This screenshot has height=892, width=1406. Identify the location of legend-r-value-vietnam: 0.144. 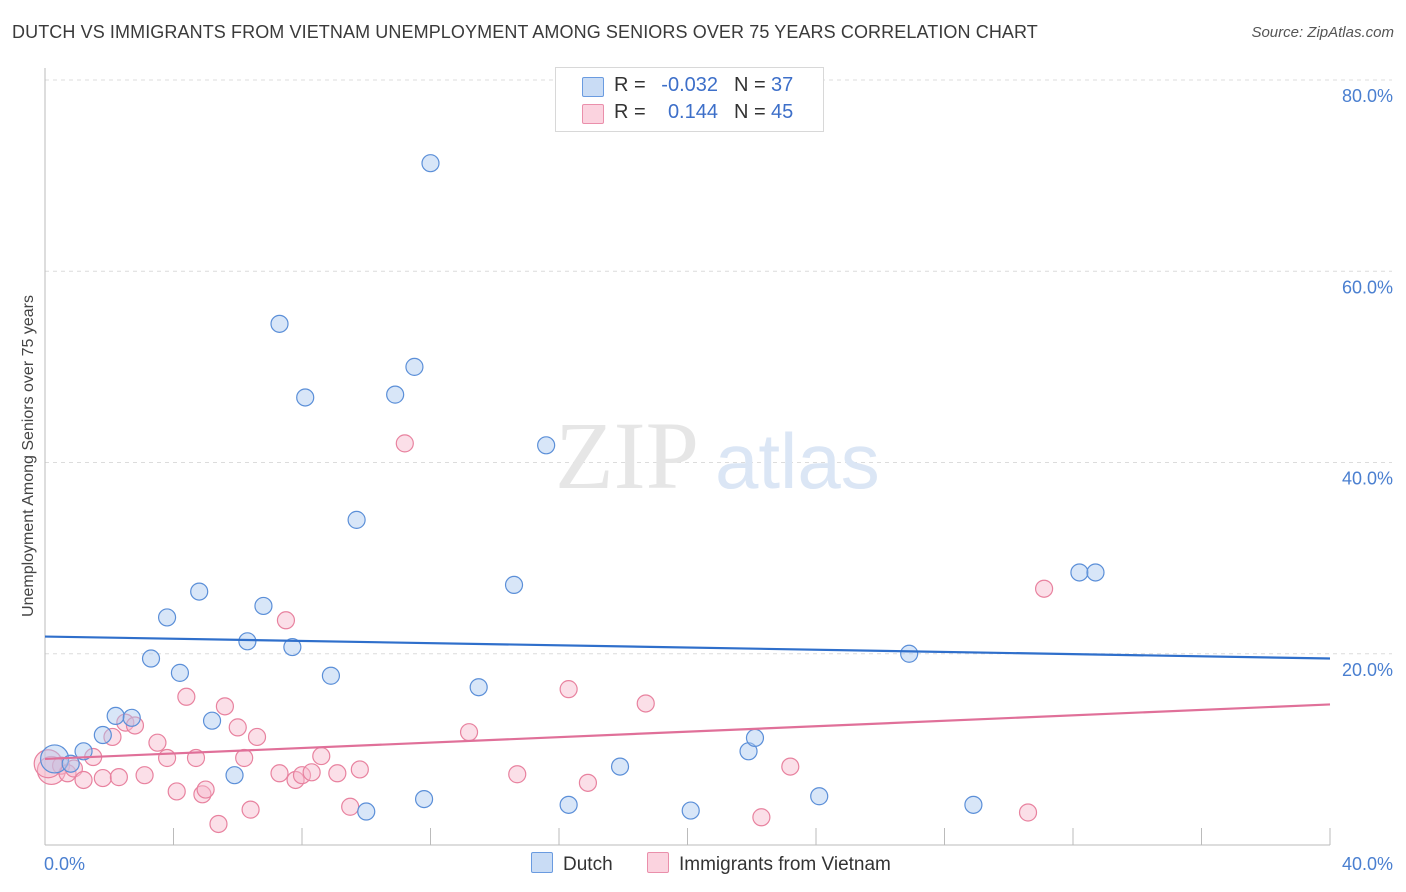
(692, 112).